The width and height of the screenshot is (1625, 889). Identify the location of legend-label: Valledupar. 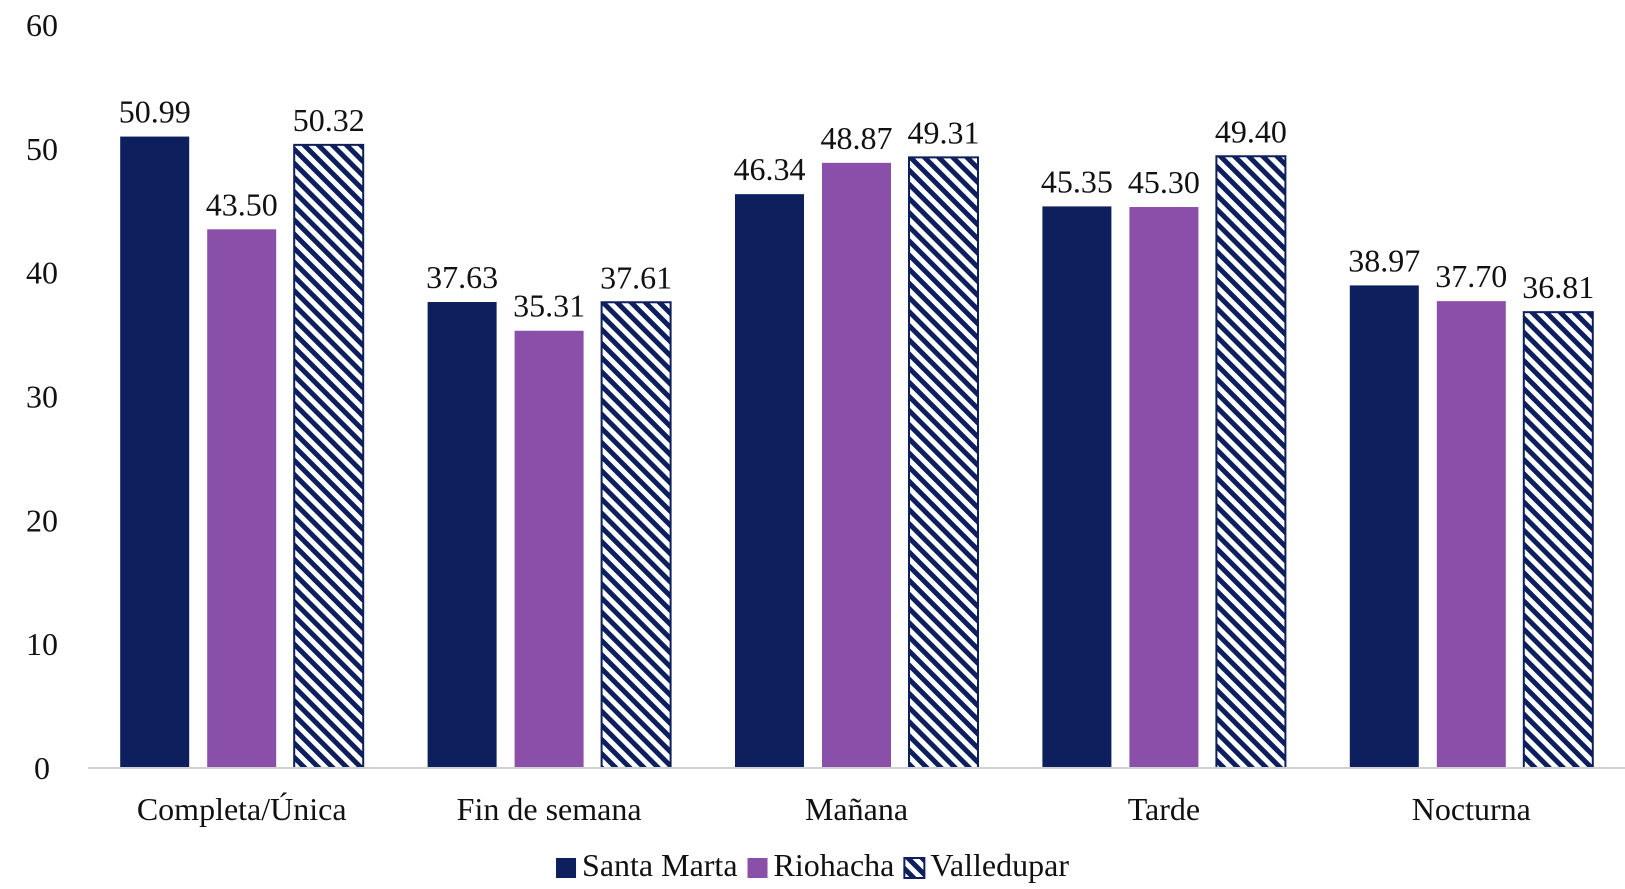
(999, 865).